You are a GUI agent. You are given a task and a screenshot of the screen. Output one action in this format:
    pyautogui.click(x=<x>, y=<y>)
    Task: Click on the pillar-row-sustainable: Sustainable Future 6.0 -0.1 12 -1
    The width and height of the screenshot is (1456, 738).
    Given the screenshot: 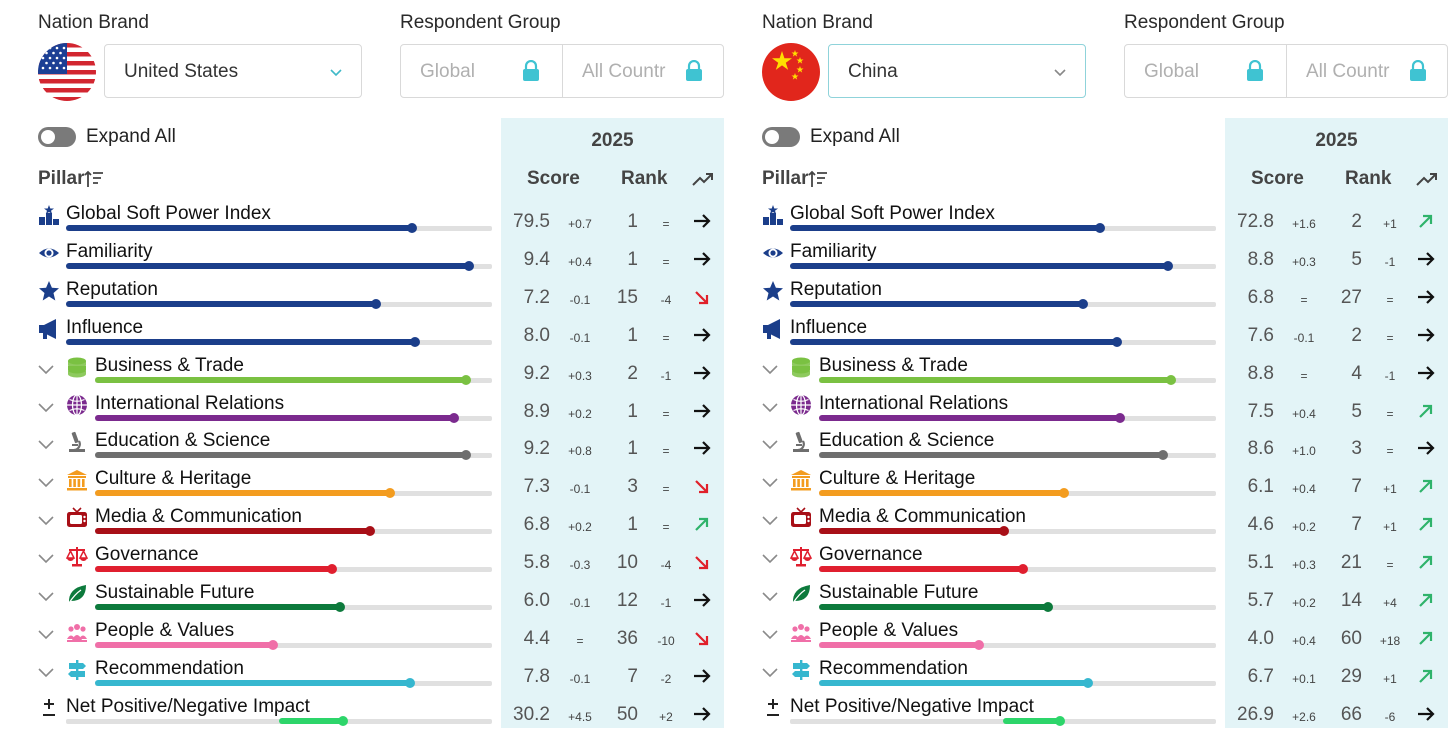 What is the action you would take?
    pyautogui.click(x=376, y=598)
    